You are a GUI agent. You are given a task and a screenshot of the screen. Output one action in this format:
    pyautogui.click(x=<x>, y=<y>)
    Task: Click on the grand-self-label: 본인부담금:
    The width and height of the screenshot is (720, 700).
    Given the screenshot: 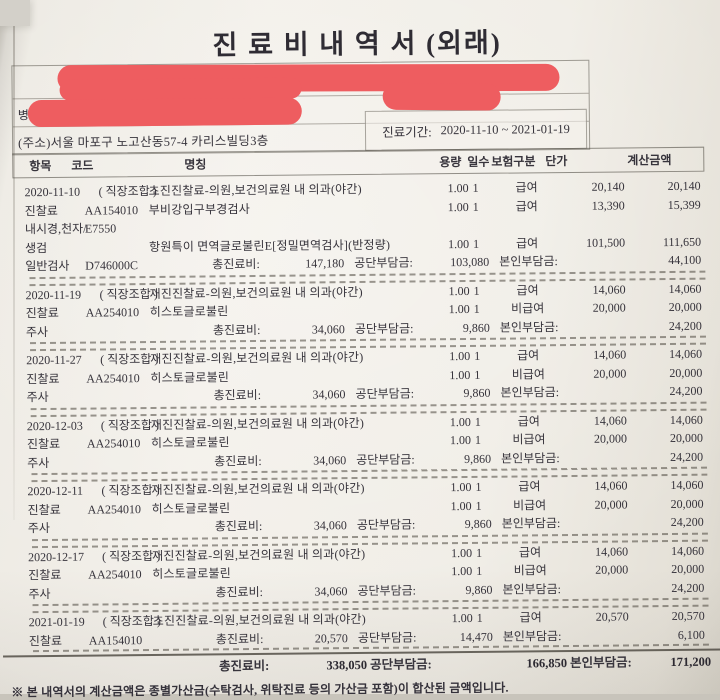 What is the action you would take?
    pyautogui.click(x=601, y=662)
    